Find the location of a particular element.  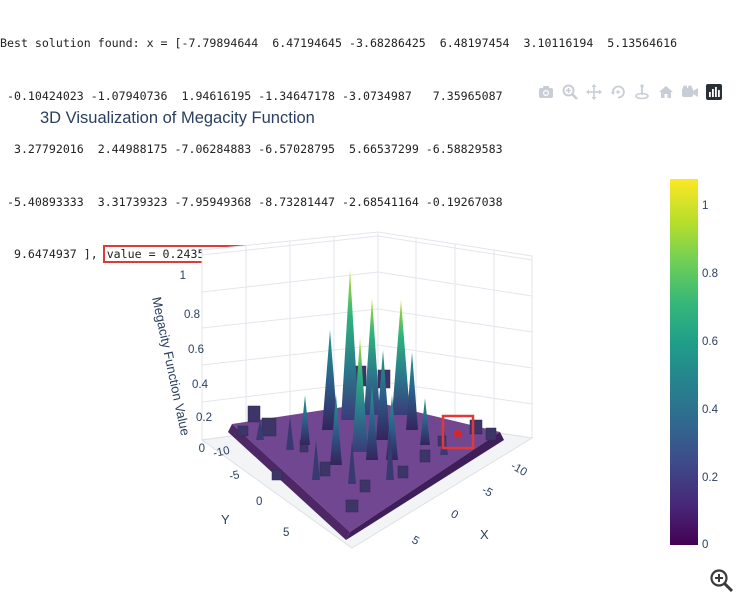

x-tick: -10 is located at coordinates (519, 469).